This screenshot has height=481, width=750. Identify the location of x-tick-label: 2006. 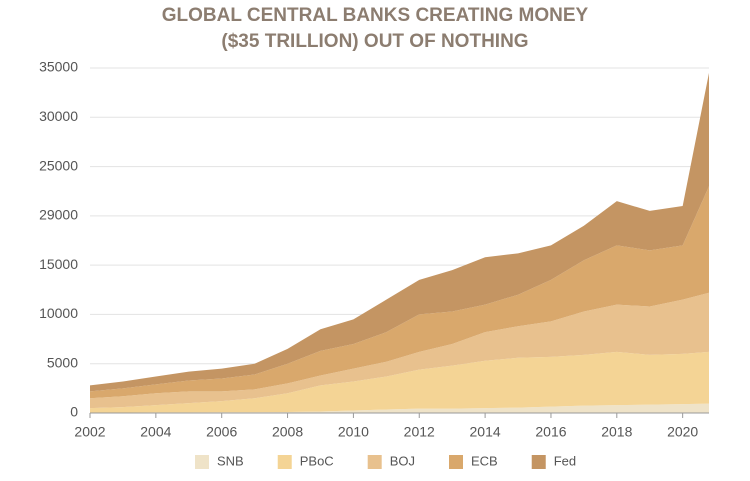
(221, 432).